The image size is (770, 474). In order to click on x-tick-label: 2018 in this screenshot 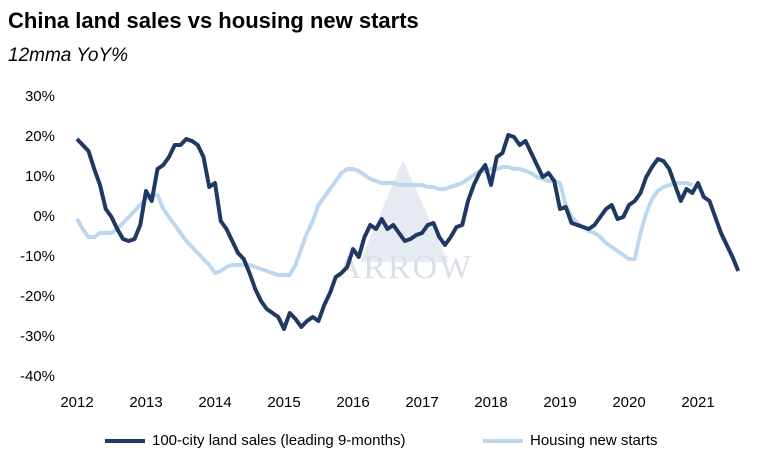, I will do `click(490, 402)`.